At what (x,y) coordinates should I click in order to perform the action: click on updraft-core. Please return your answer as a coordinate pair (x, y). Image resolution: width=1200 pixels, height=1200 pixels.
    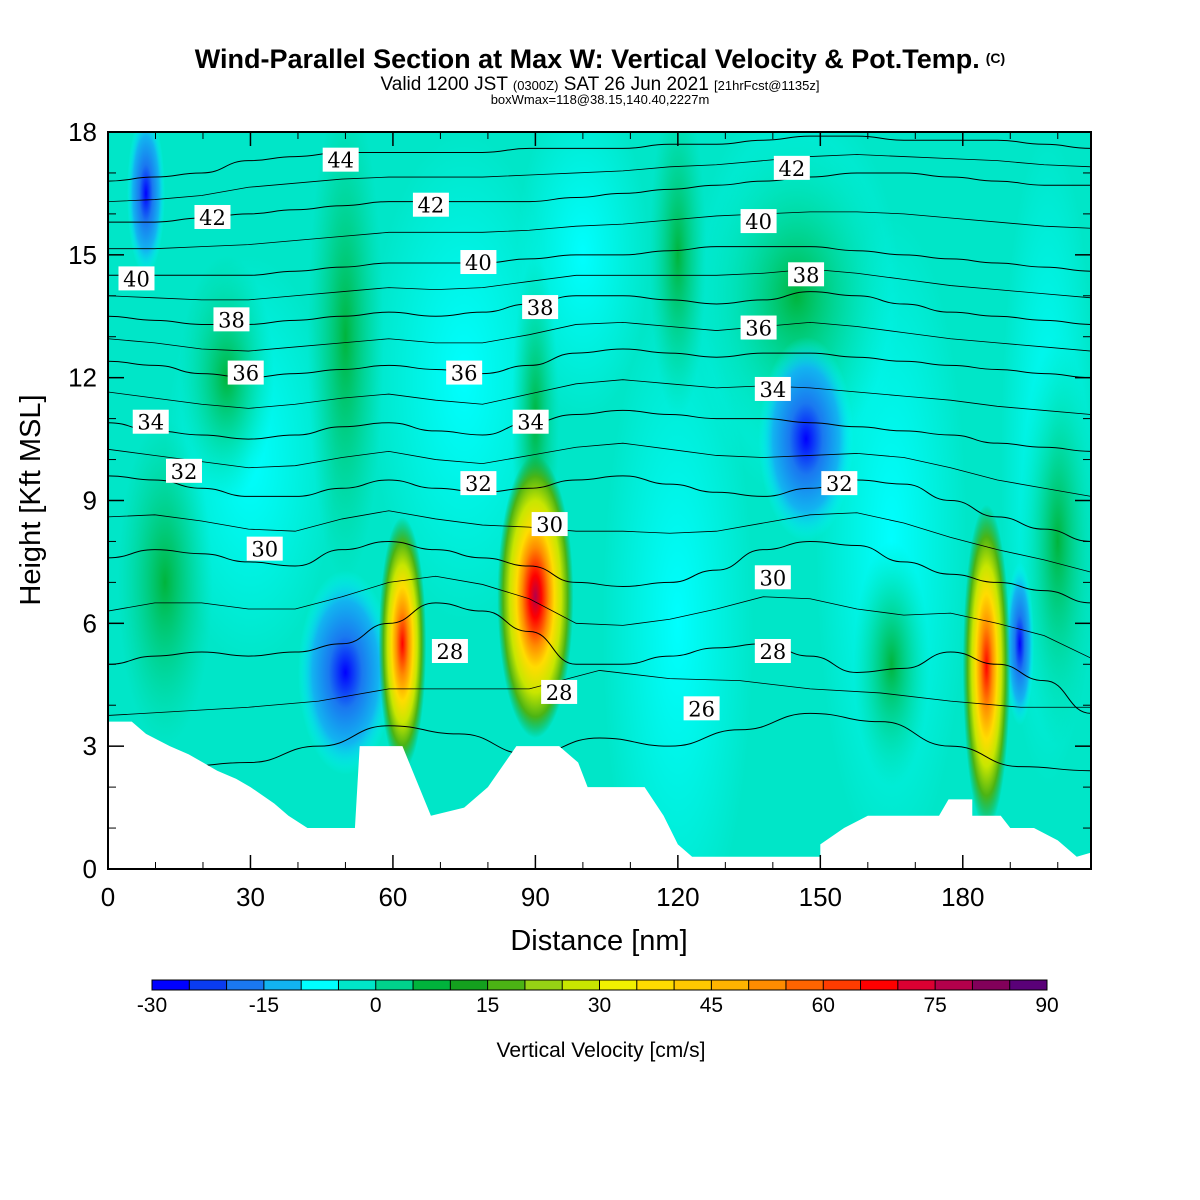
    Looking at the image, I should click on (986, 666).